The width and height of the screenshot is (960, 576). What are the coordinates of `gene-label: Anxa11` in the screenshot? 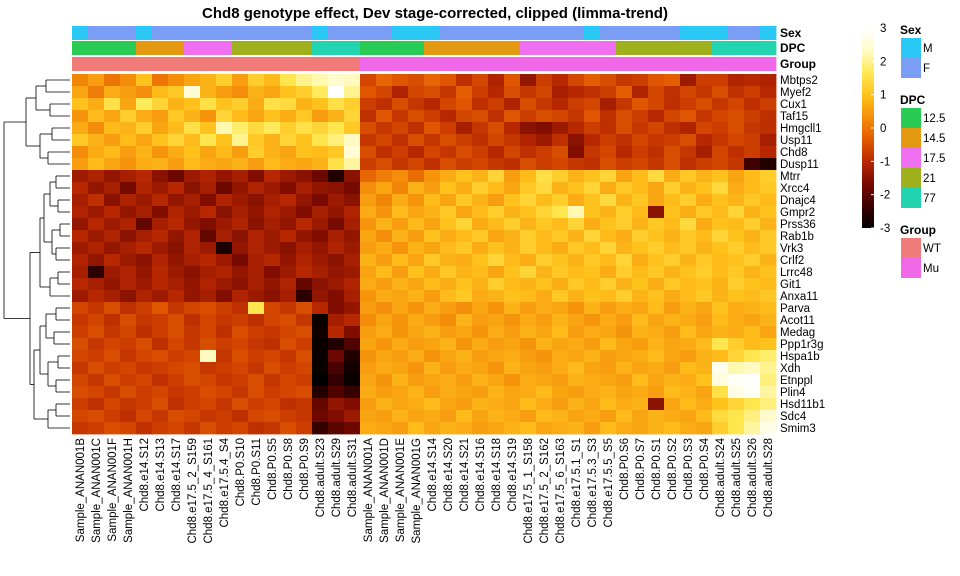 It's located at (799, 297).